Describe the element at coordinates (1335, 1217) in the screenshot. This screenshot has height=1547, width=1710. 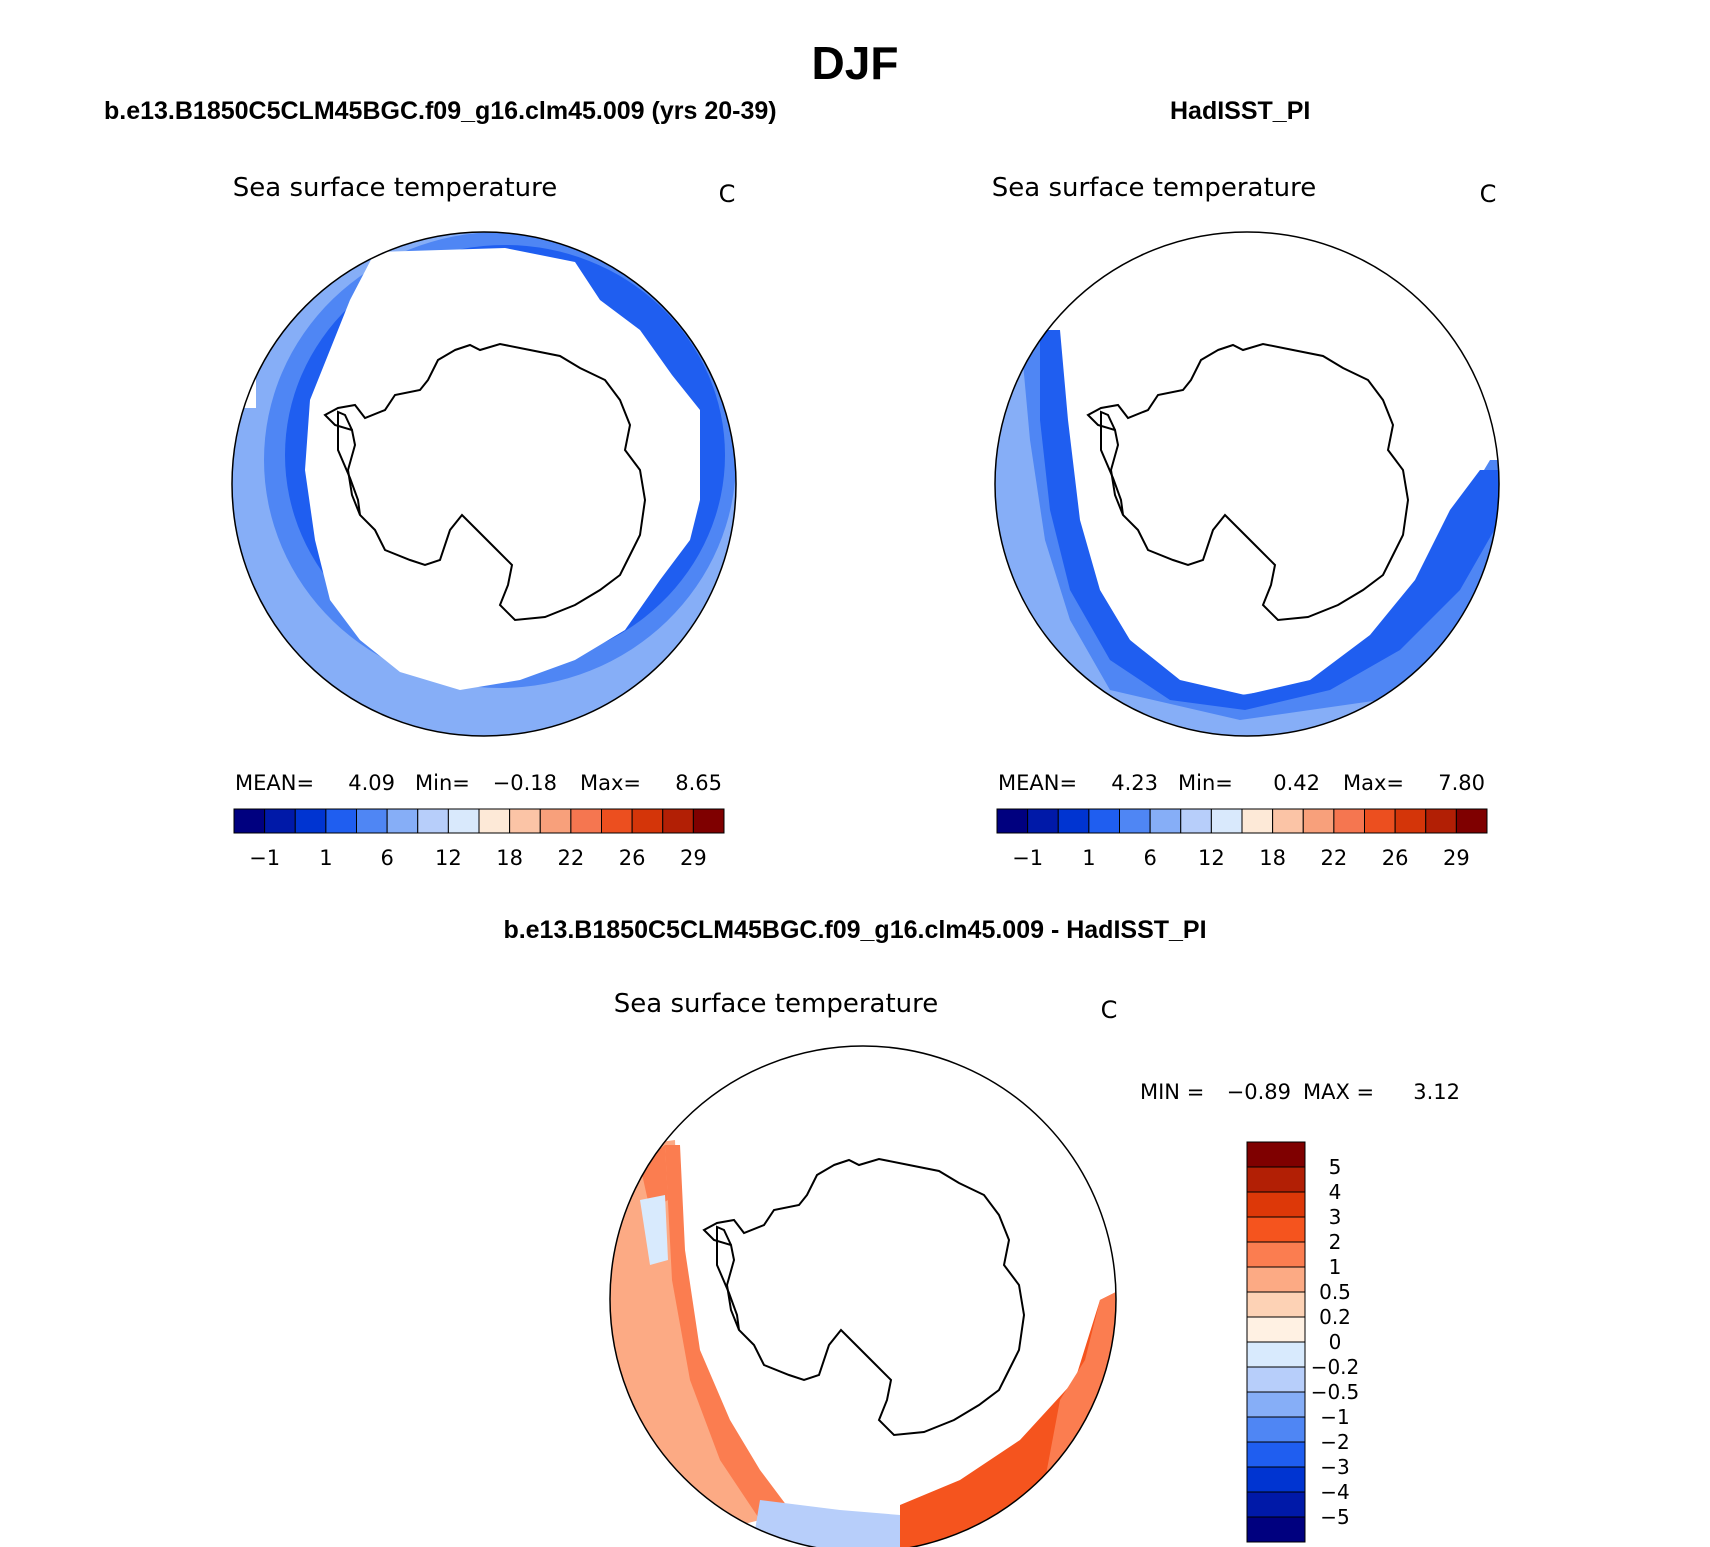
I see `colorbar-tick-label: 3` at that location.